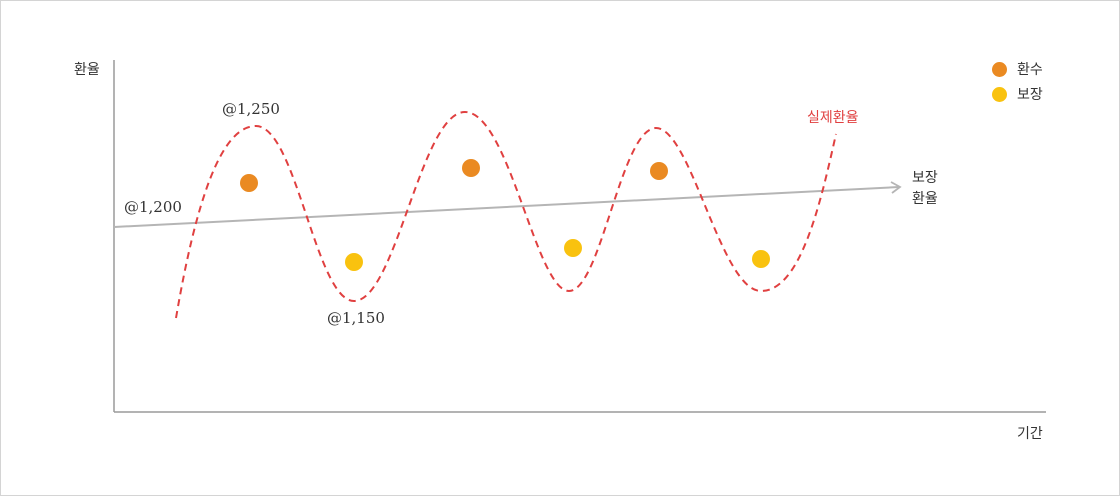  I want to click on legend-item-guarantee: 보장, so click(1017, 94).